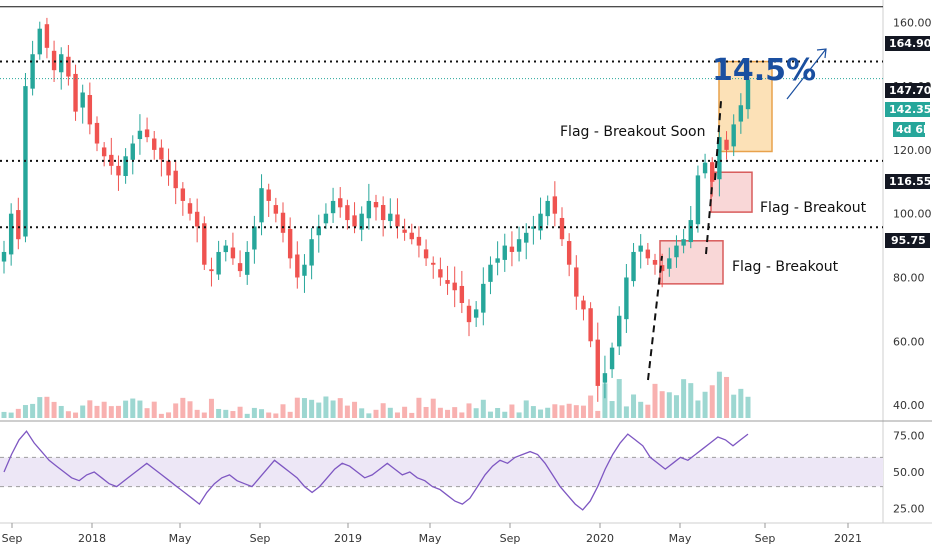 This screenshot has width=932, height=550. What do you see at coordinates (432, 534) in the screenshot?
I see `time-tick-labels: Sep 2018 May Sep 2019 May Sep 2020 May Sep 2021` at bounding box center [432, 534].